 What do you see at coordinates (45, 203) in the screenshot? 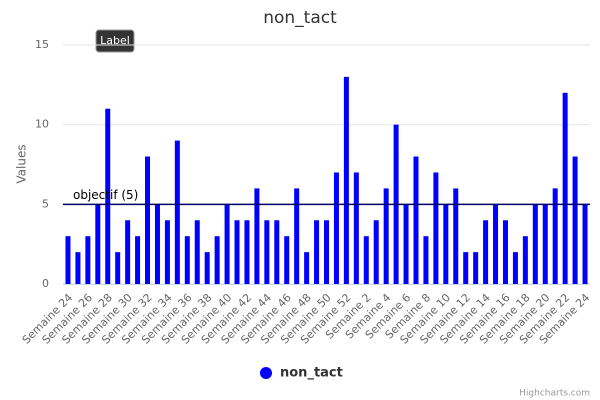
I see `y-tick-label: 5` at bounding box center [45, 203].